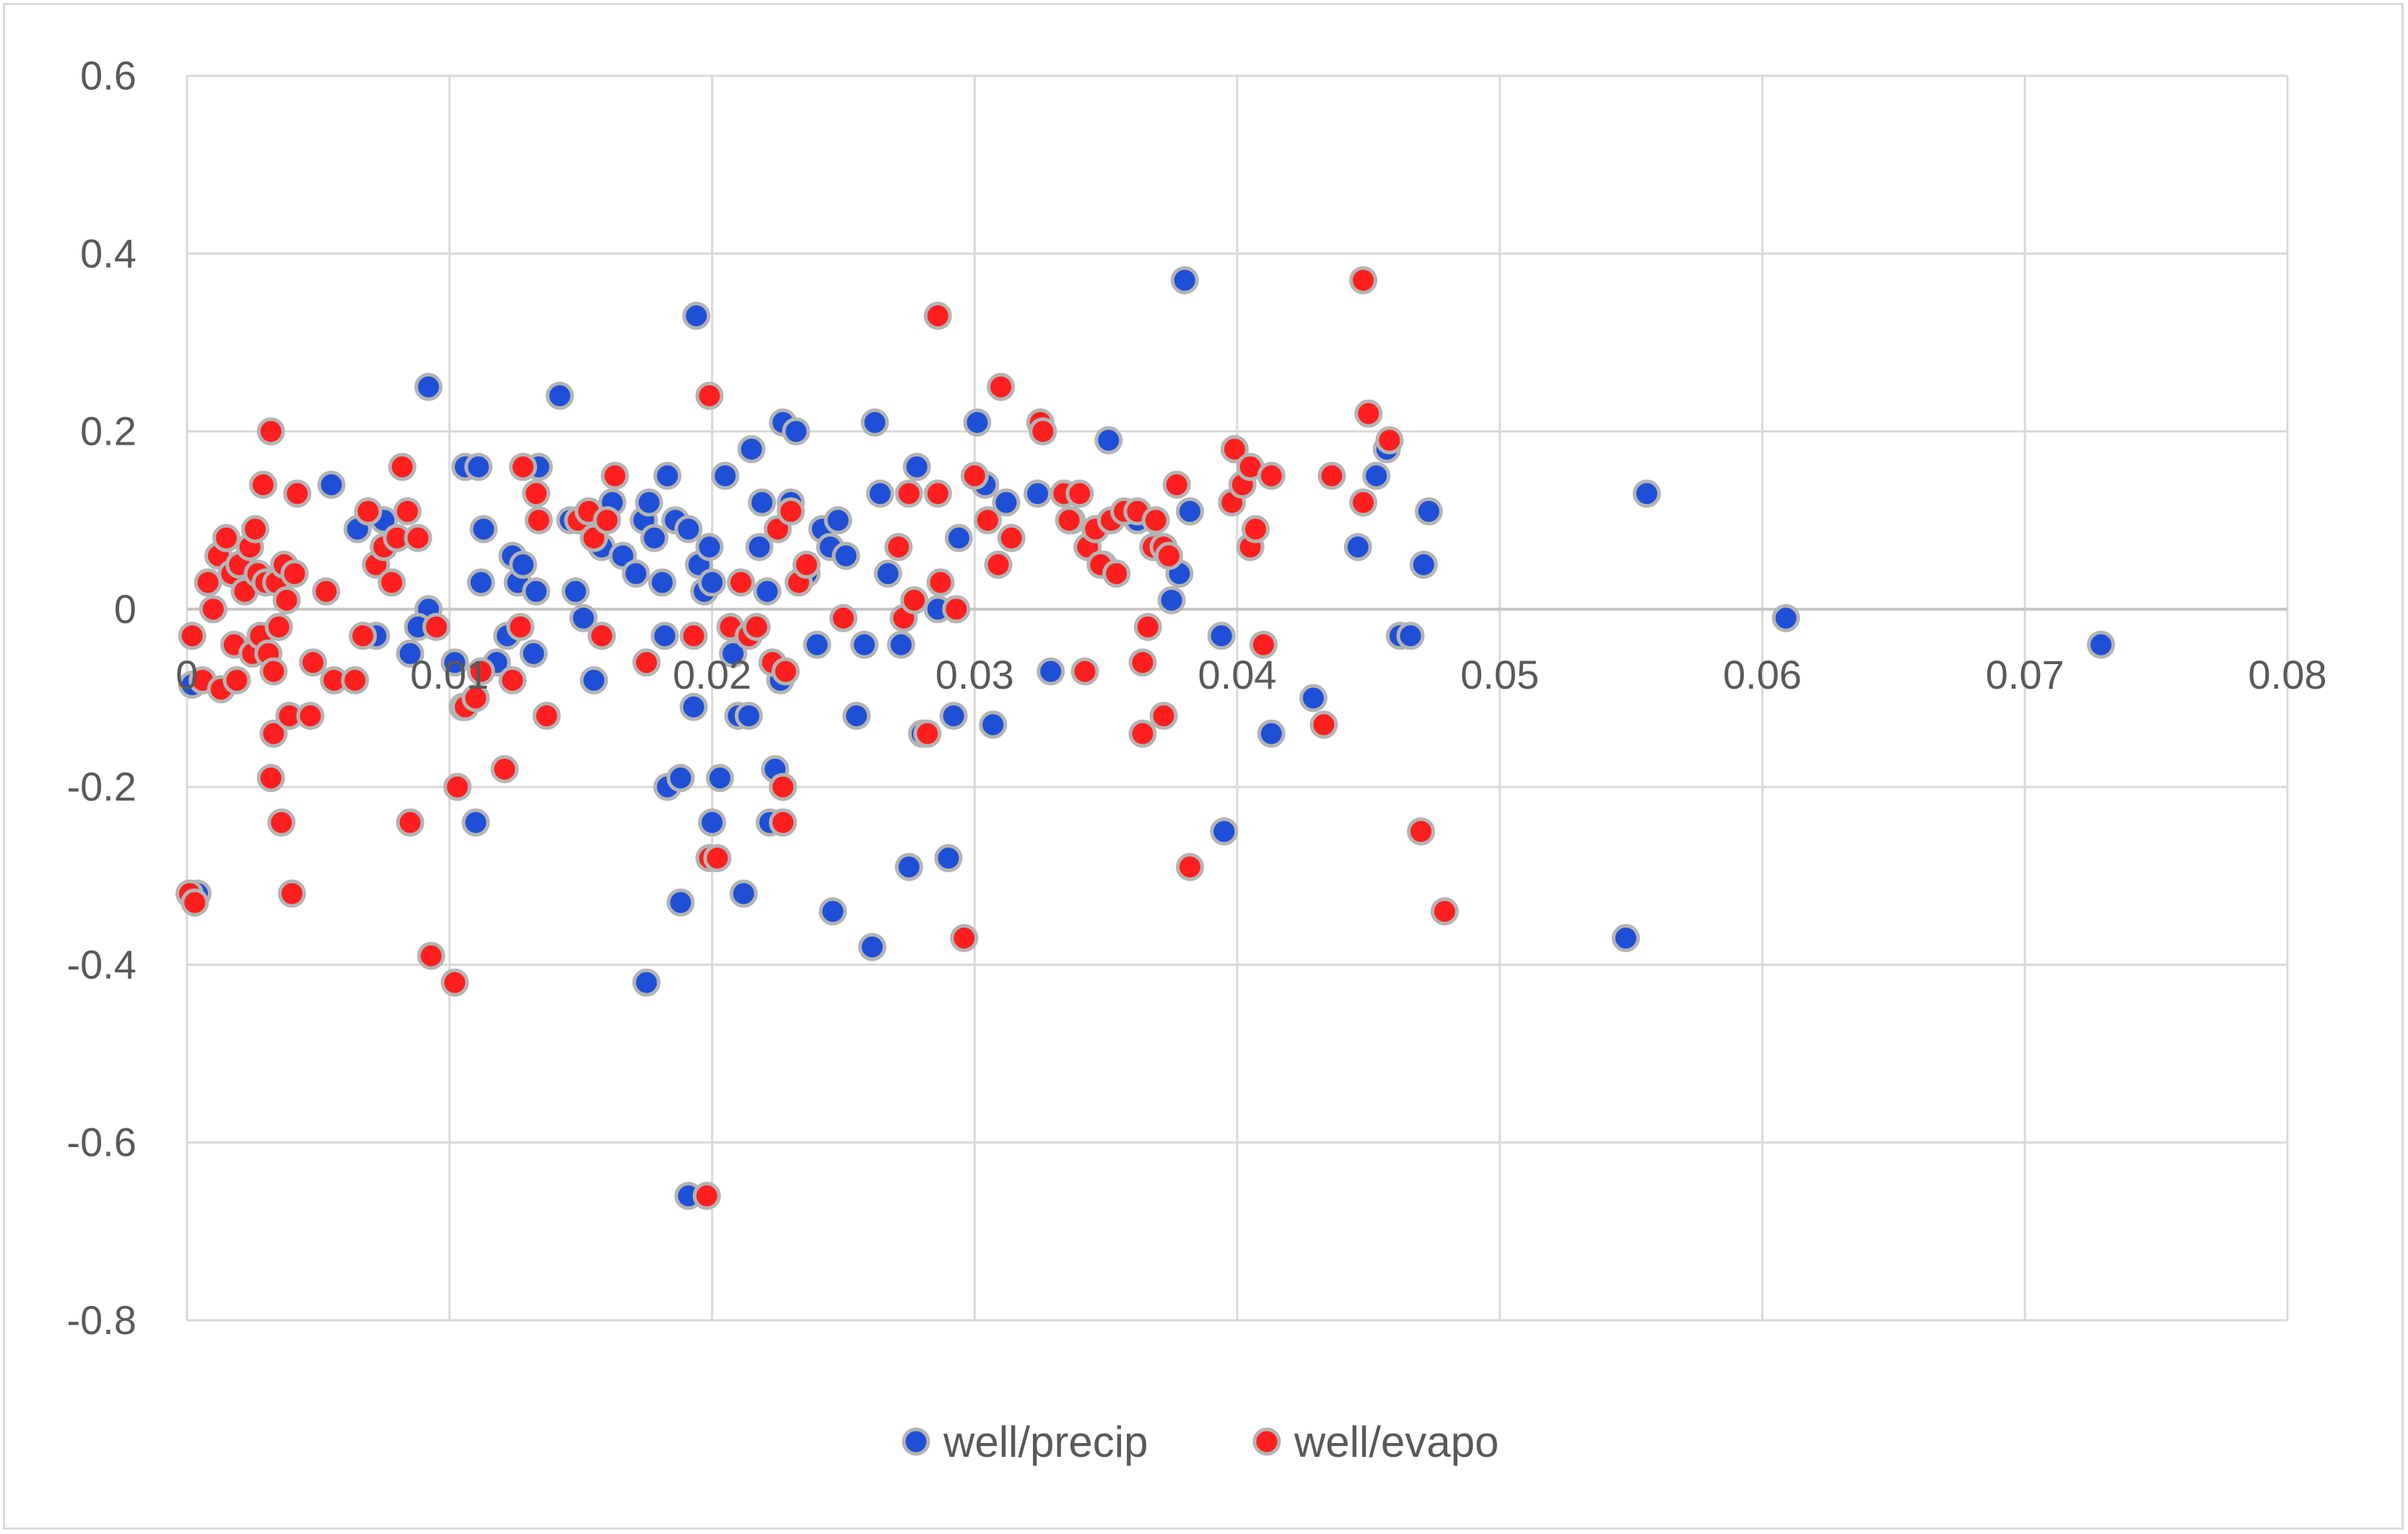  I want to click on y-tick-label: 0.4, so click(108, 253).